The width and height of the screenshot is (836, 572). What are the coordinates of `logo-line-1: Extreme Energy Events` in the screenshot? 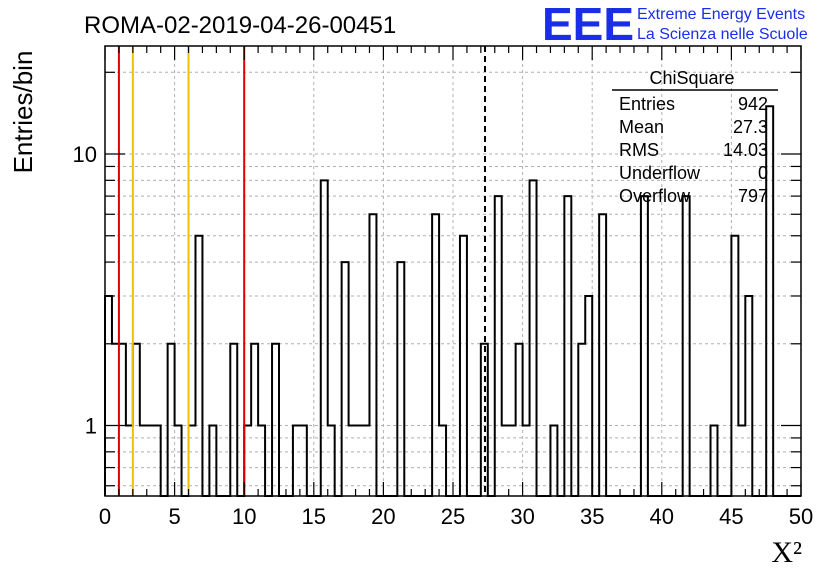 It's located at (721, 14).